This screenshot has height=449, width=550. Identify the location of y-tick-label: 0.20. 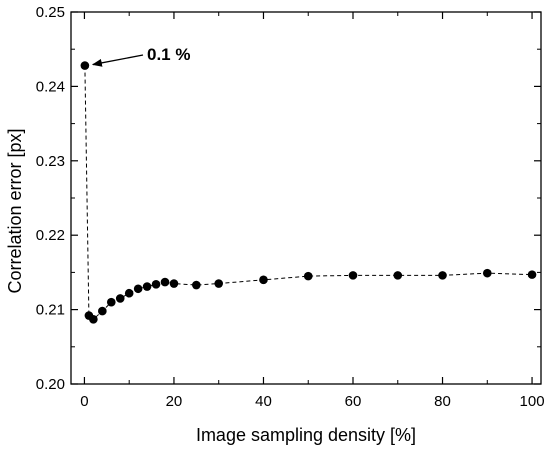
(50, 384).